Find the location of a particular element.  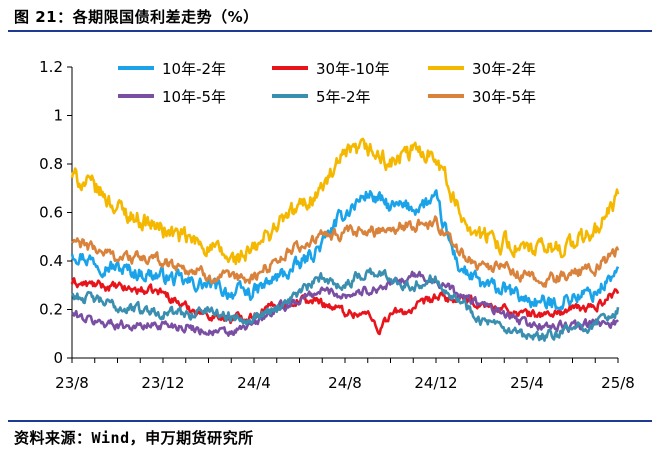

bottom-rule is located at coordinates (330, 421).